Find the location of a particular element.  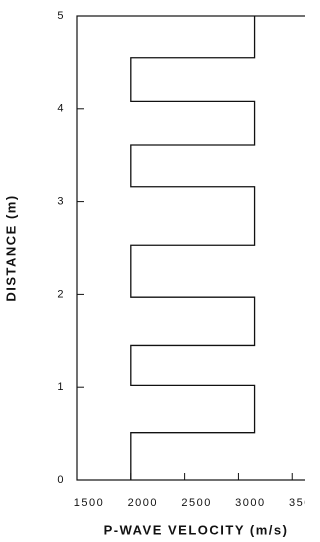

y-axis-label: DISTANCE (m) is located at coordinates (10, 247).